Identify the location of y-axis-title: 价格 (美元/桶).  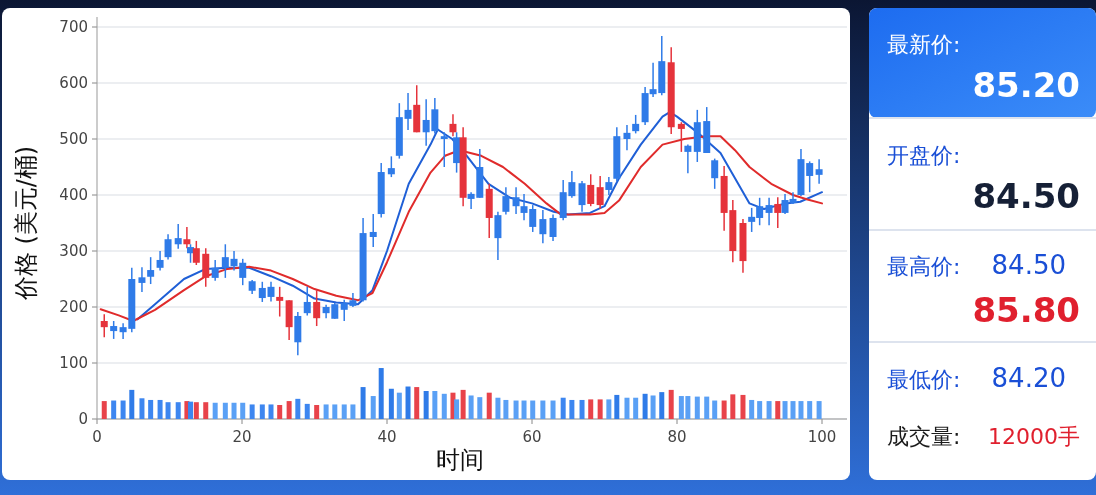
(26, 223).